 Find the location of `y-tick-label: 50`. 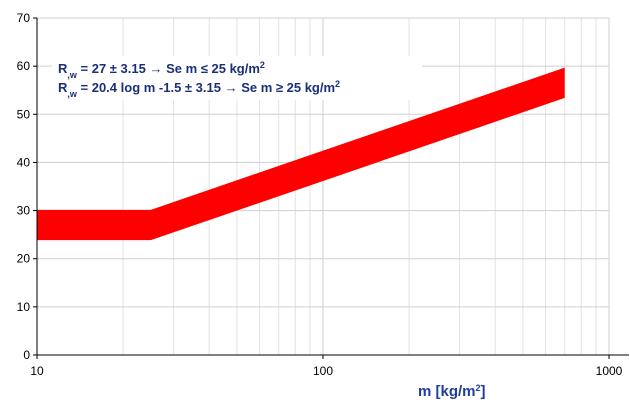

y-tick-label: 50 is located at coordinates (24, 114).